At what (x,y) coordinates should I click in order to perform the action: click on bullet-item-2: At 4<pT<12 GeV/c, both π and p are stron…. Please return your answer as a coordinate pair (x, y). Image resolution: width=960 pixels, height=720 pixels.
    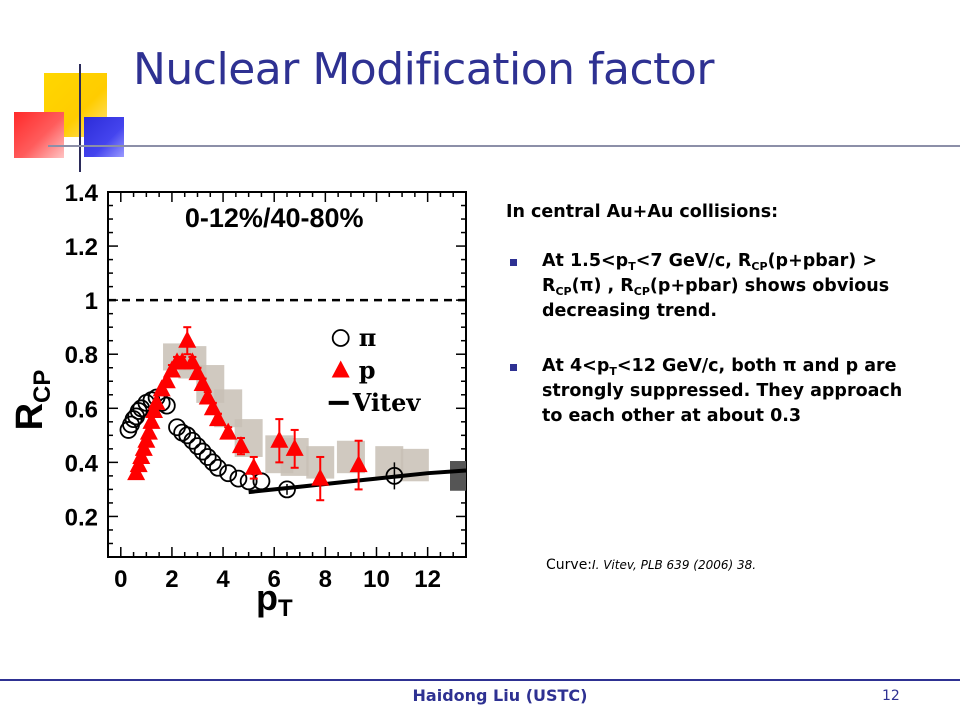
    Looking at the image, I should click on (711, 391).